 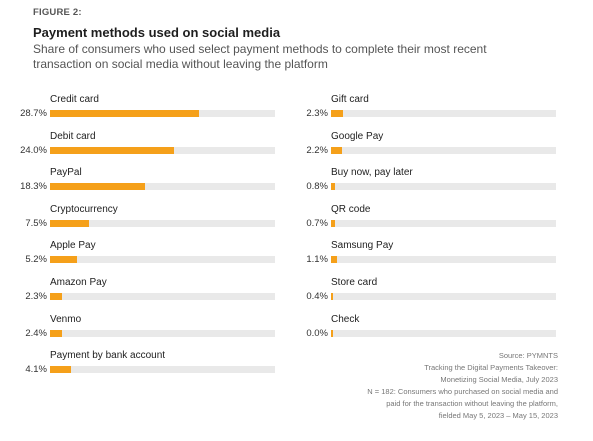 I want to click on category-label: Venmo, so click(x=66, y=319).